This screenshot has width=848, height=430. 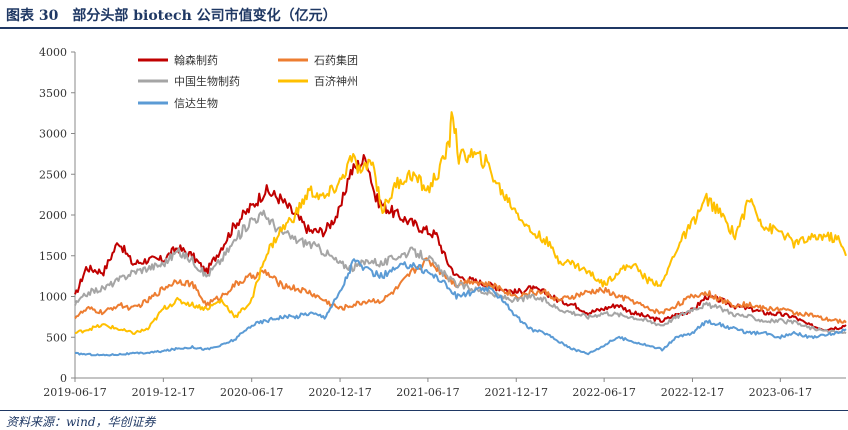 What do you see at coordinates (53, 256) in the screenshot?
I see `y-tick-label: 1500` at bounding box center [53, 256].